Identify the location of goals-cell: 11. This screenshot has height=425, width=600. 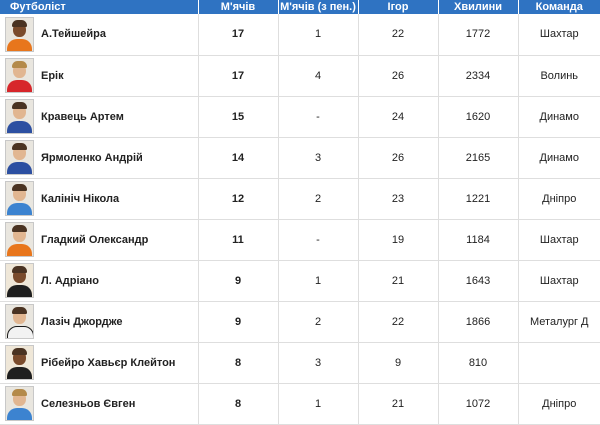
(237, 240).